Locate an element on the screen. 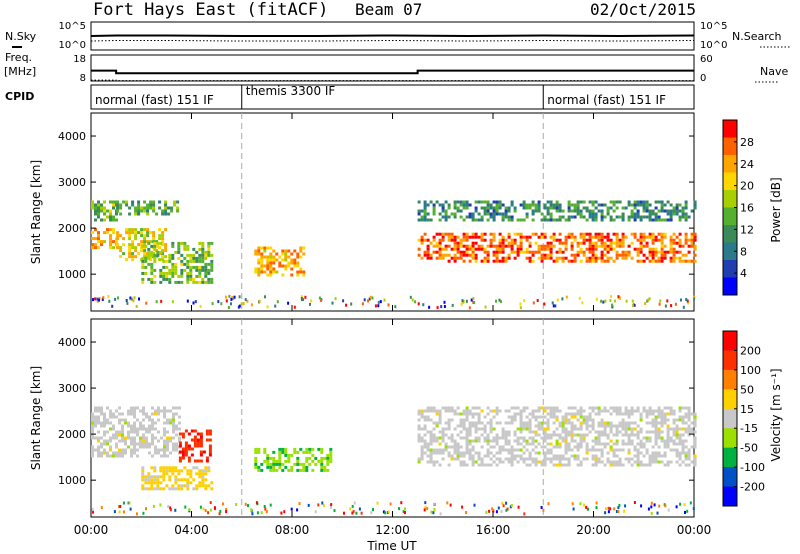 The image size is (800, 554). colorbar-swatch is located at coordinates (730, 181).